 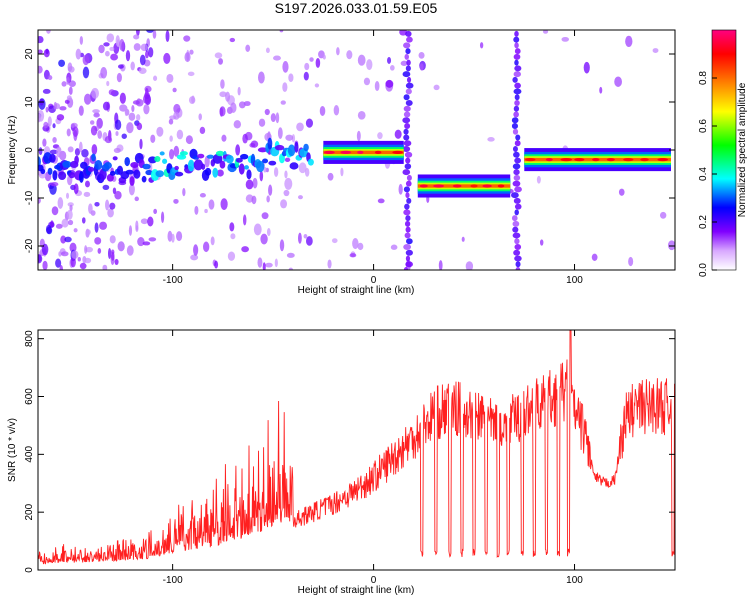 What do you see at coordinates (374, 280) in the screenshot?
I see `x-tick-label: 0` at bounding box center [374, 280].